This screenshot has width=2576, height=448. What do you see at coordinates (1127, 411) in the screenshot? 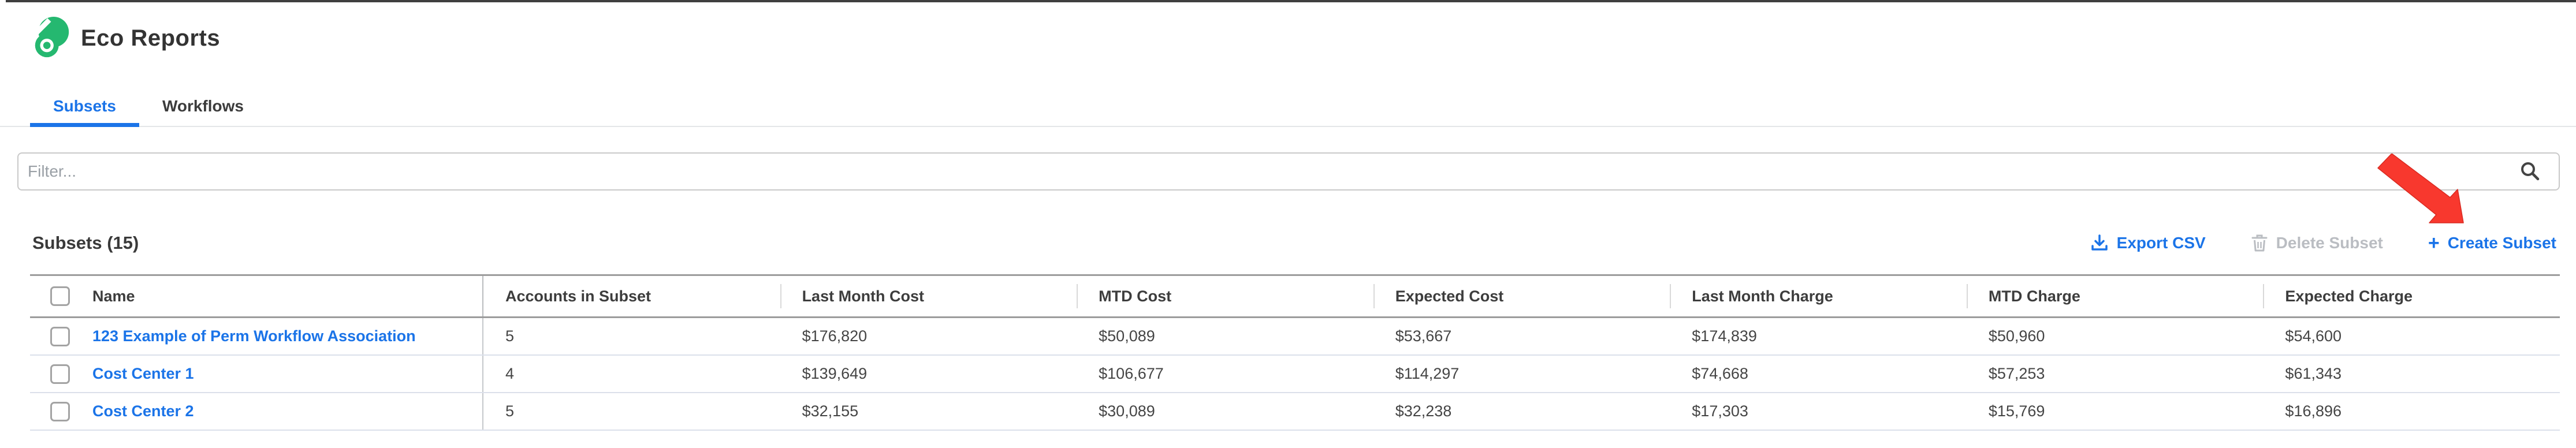
I see `mtd-cost-cell: $30,089` at bounding box center [1127, 411].